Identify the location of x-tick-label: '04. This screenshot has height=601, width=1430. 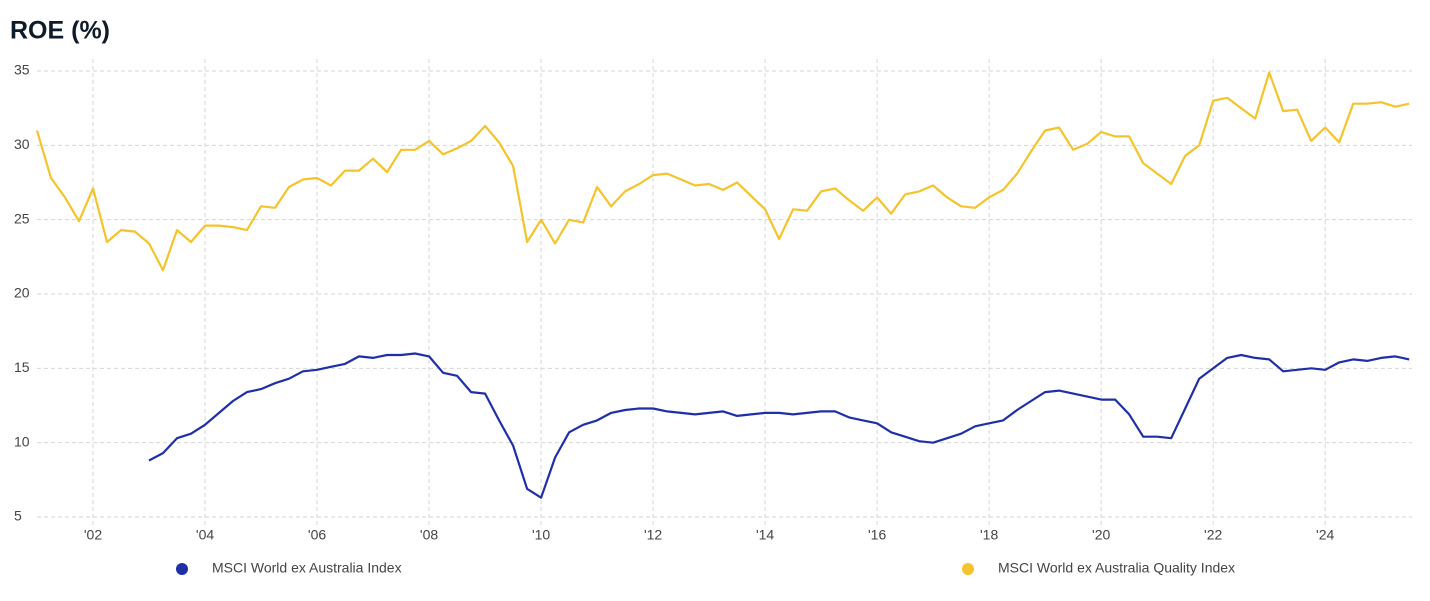
(205, 535).